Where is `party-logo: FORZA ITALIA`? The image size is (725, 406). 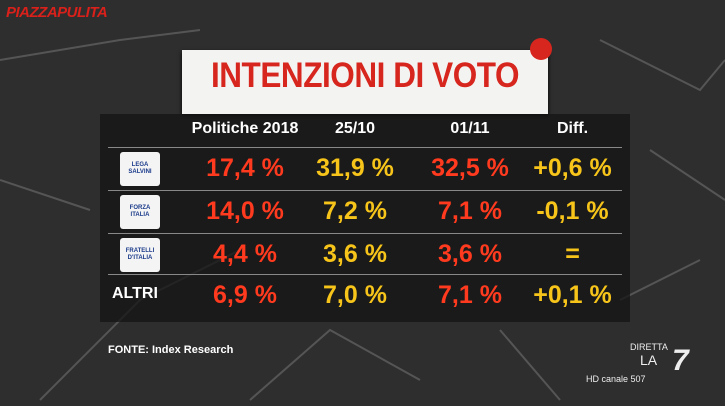
party-logo: FORZA ITALIA is located at coordinates (140, 212).